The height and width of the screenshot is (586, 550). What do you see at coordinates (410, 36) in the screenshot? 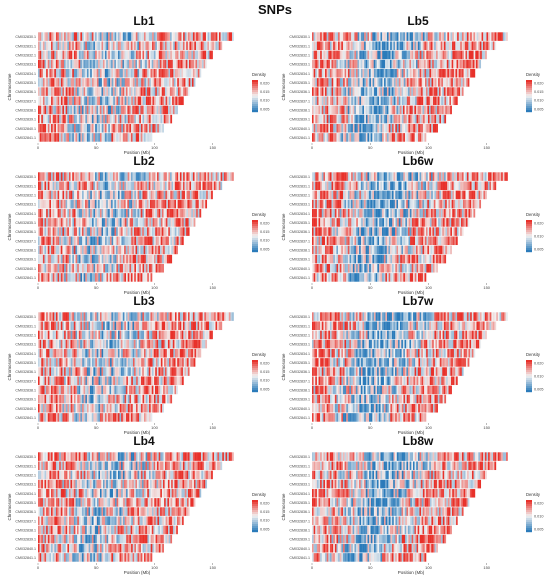
I see `heatmap-row` at bounding box center [410, 36].